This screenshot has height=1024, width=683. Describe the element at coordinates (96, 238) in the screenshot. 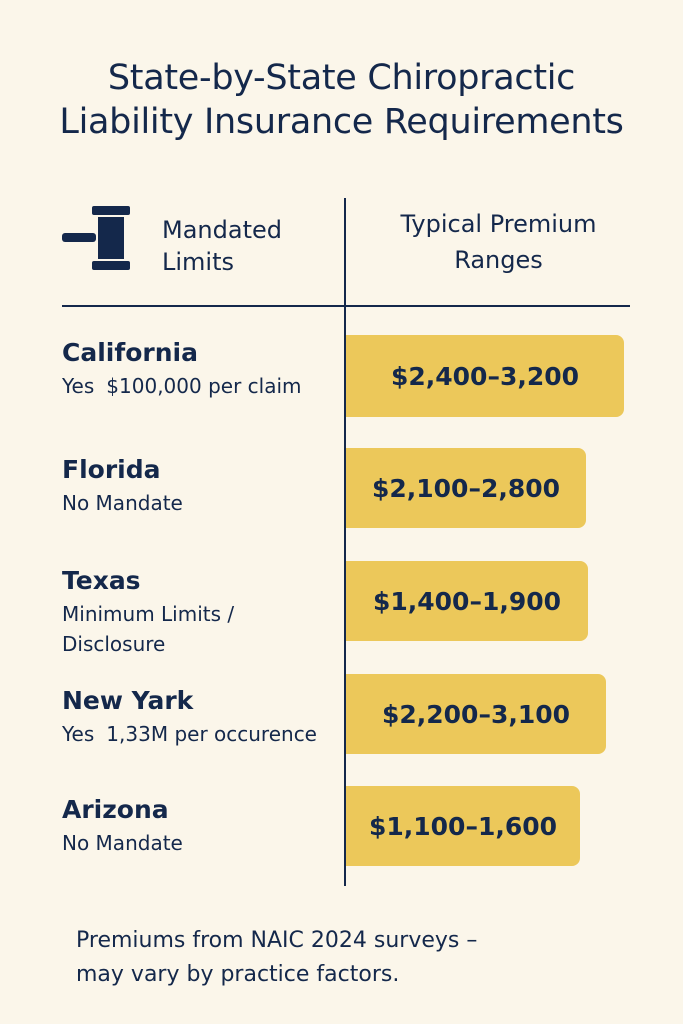

I see `gavel-icon` at that location.